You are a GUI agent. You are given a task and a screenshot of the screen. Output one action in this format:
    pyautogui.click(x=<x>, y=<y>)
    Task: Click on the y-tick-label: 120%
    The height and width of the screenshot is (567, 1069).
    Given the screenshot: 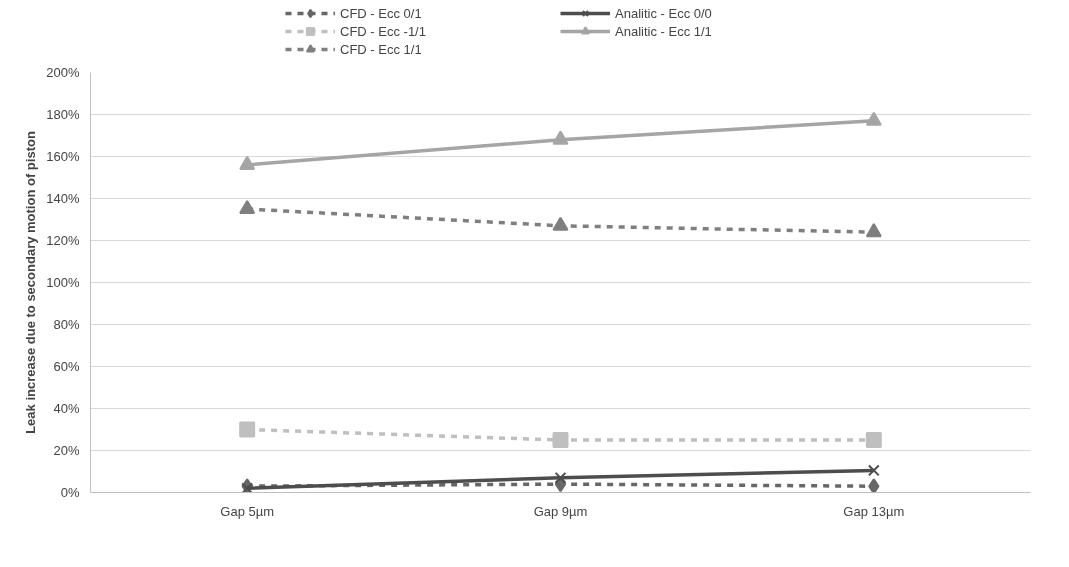 What is the action you would take?
    pyautogui.click(x=63, y=240)
    